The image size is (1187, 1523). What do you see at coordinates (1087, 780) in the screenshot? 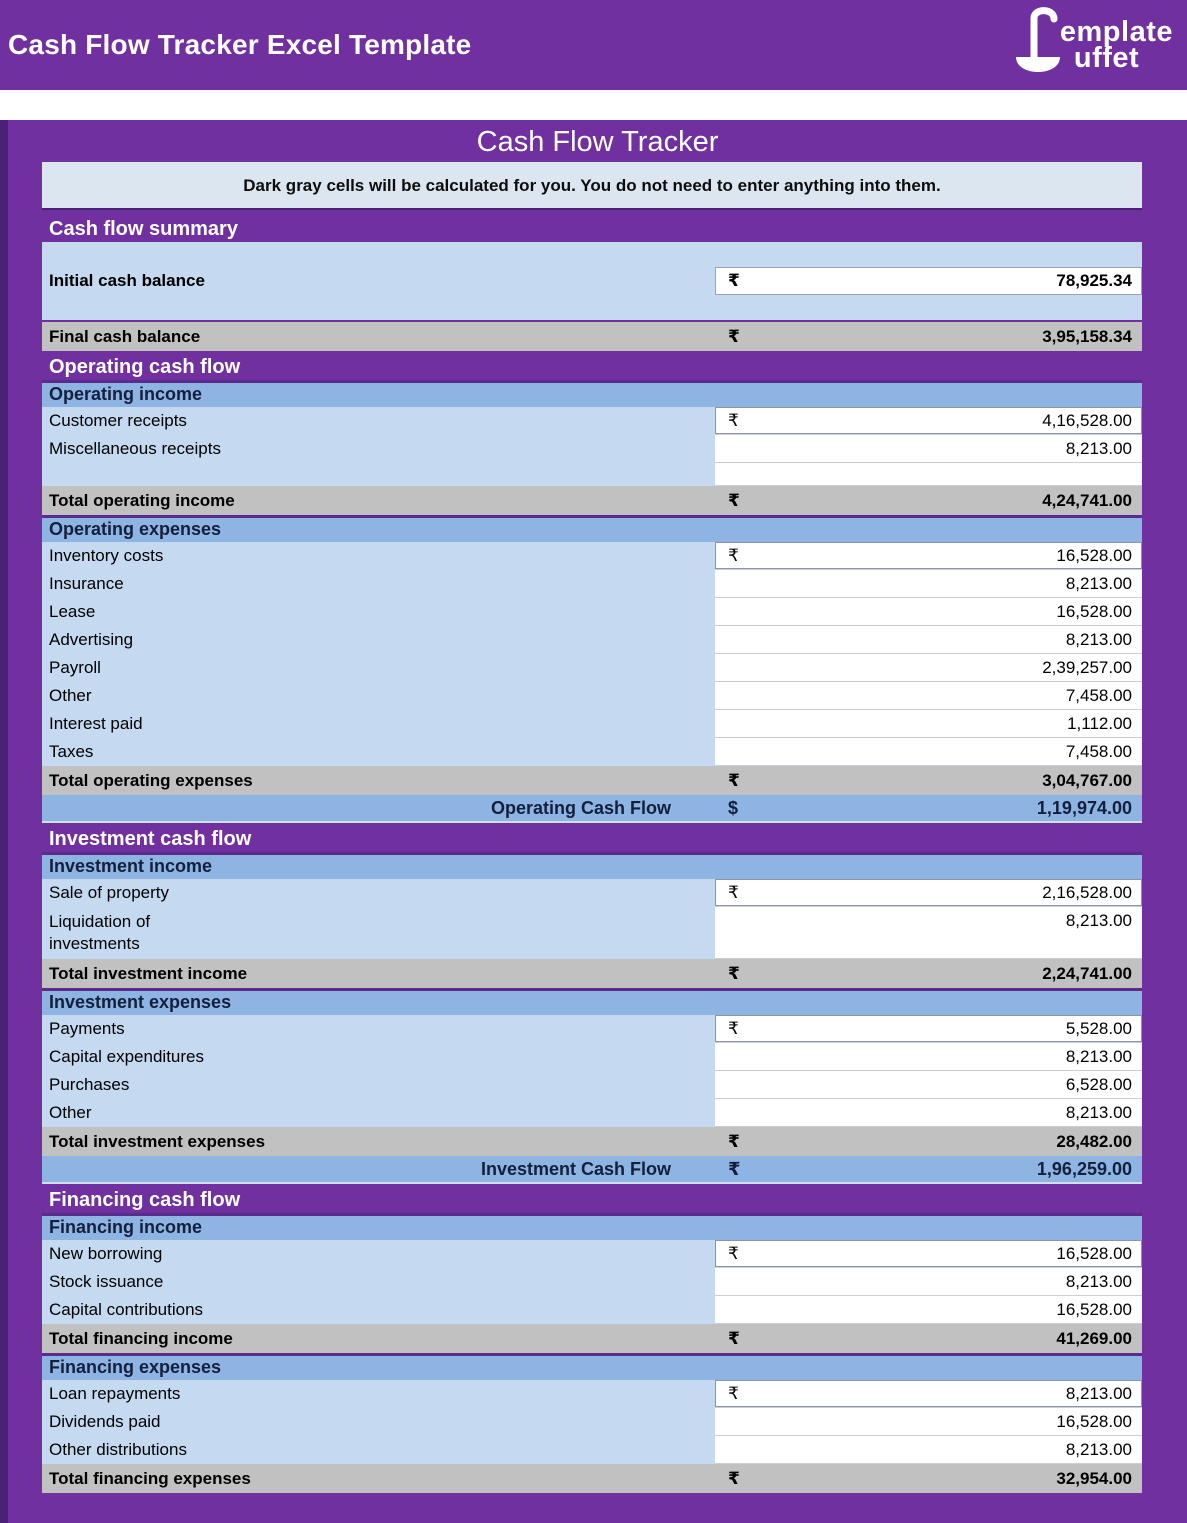
I see `cell-value: 3,04,767.00` at bounding box center [1087, 780].